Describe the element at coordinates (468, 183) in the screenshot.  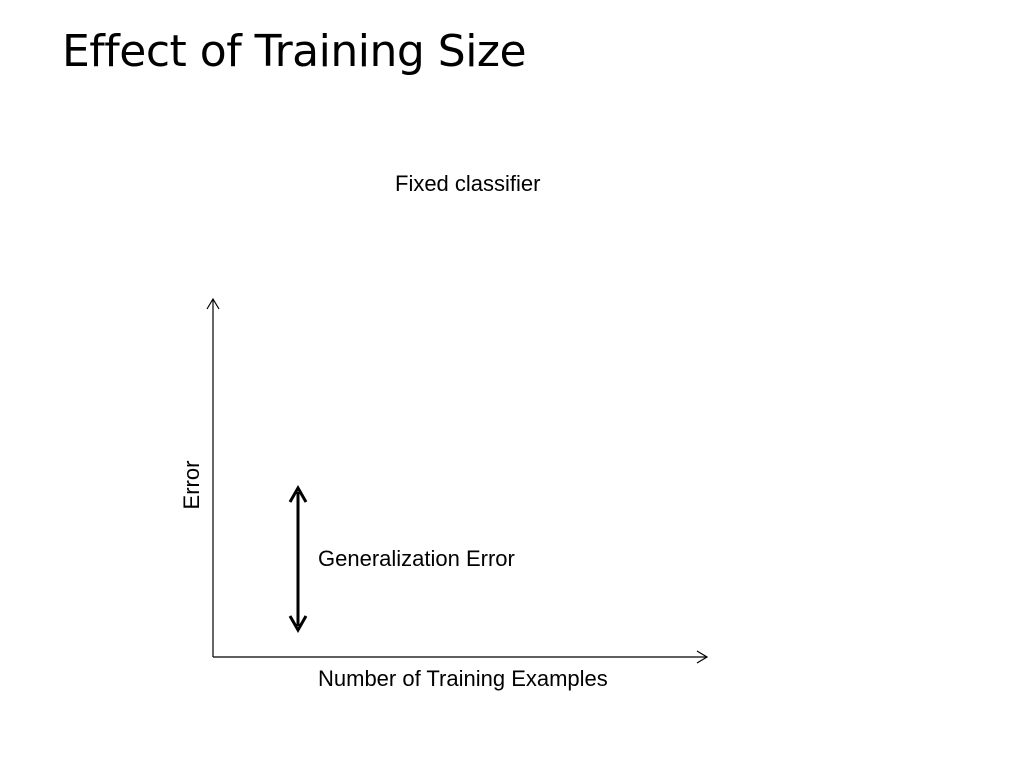
I see `diagram-subtitle: Fixed classifier` at that location.